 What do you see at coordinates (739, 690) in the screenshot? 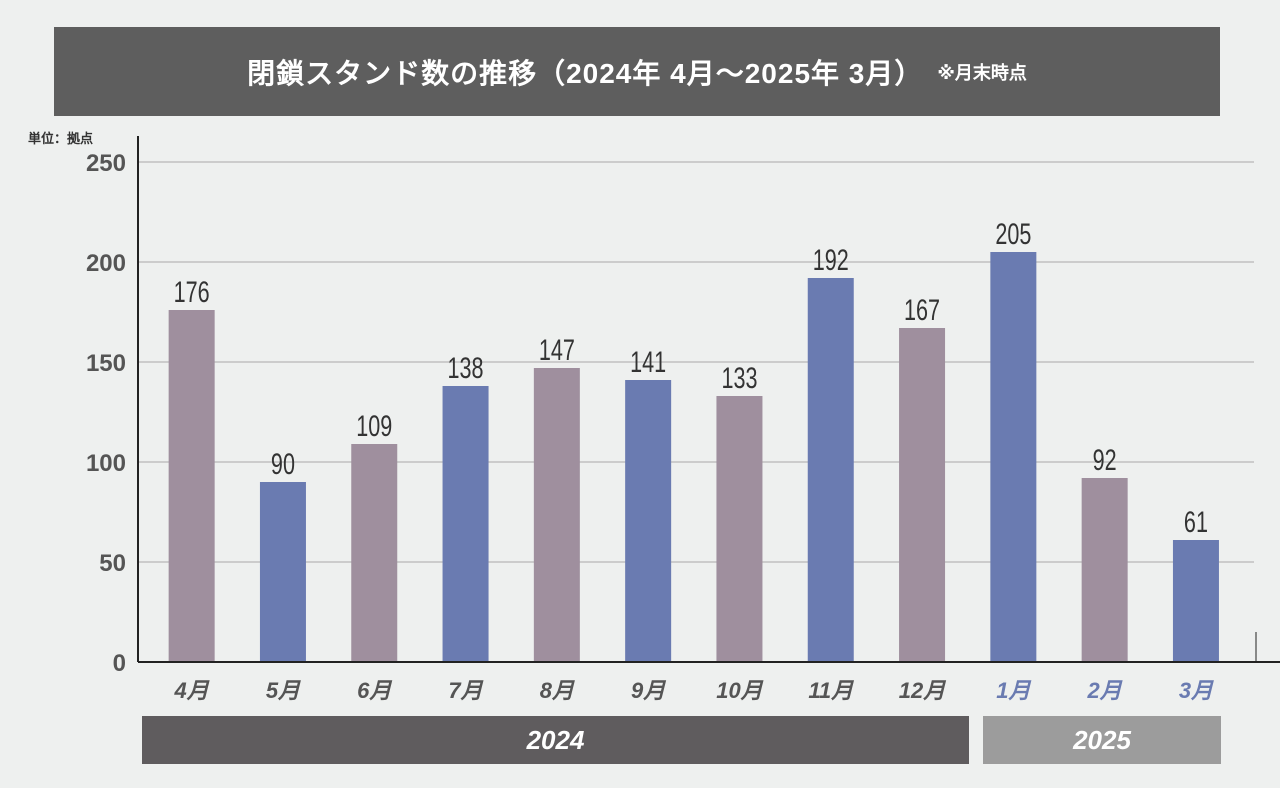
I see `x-tick-label-7: 10月` at bounding box center [739, 690].